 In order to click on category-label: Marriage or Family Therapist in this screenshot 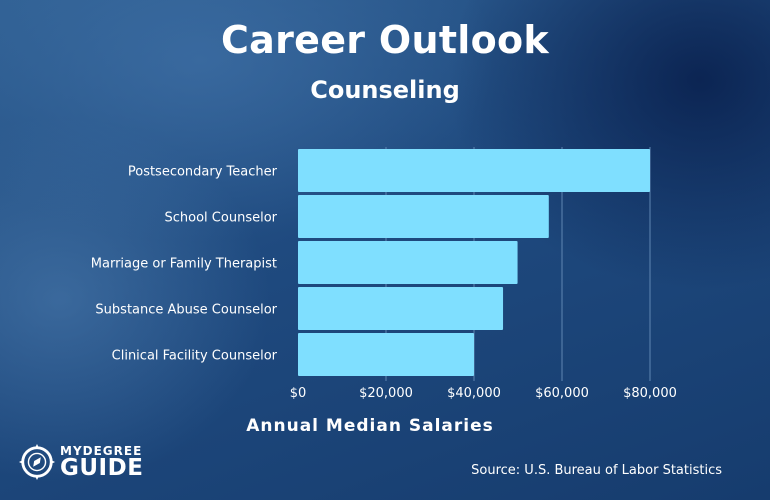, I will do `click(184, 264)`.